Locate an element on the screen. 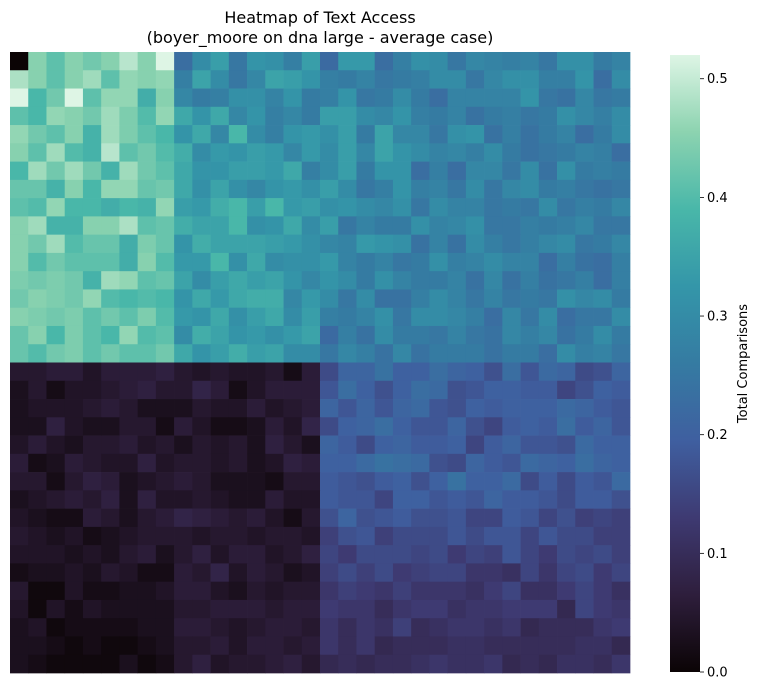  colorbar-tick-label: 0.3 is located at coordinates (717, 317).